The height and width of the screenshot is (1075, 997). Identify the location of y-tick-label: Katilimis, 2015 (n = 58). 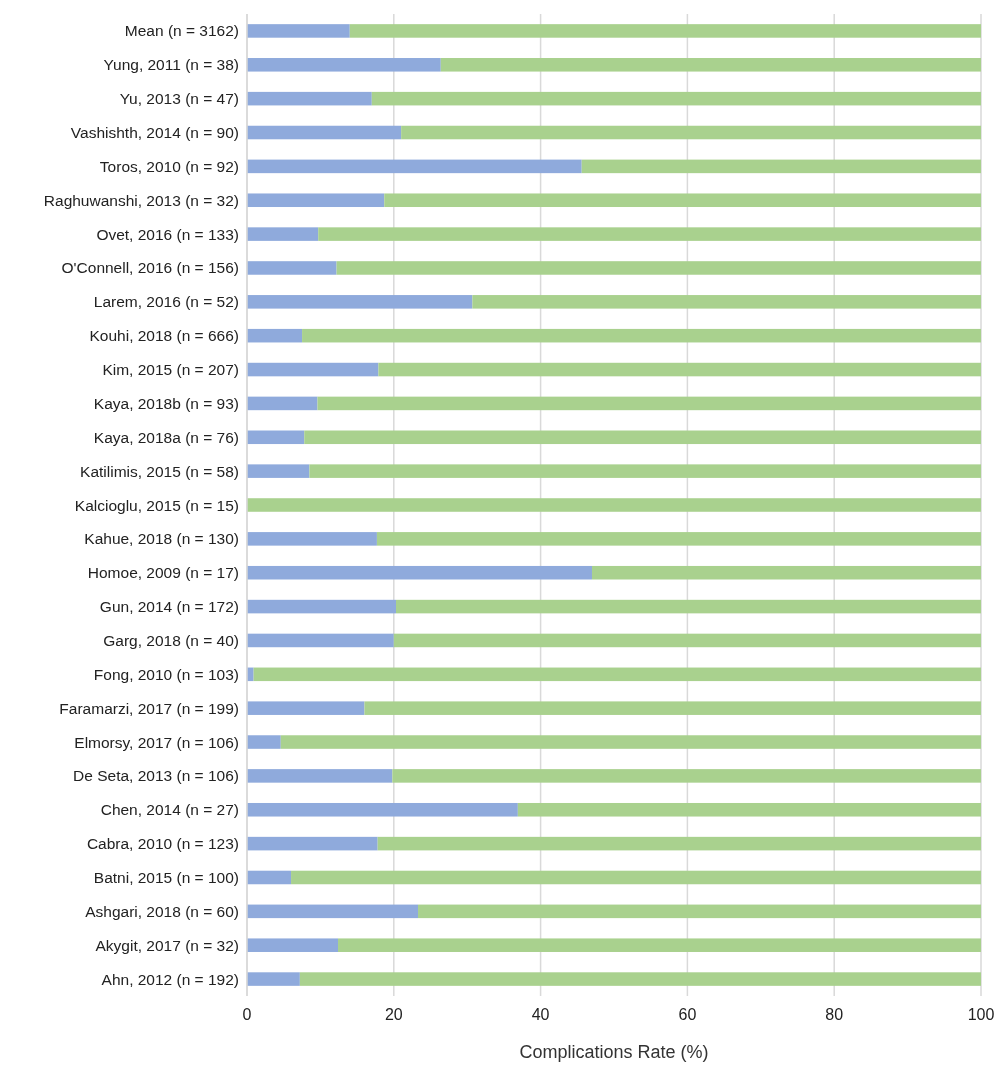
(159, 471).